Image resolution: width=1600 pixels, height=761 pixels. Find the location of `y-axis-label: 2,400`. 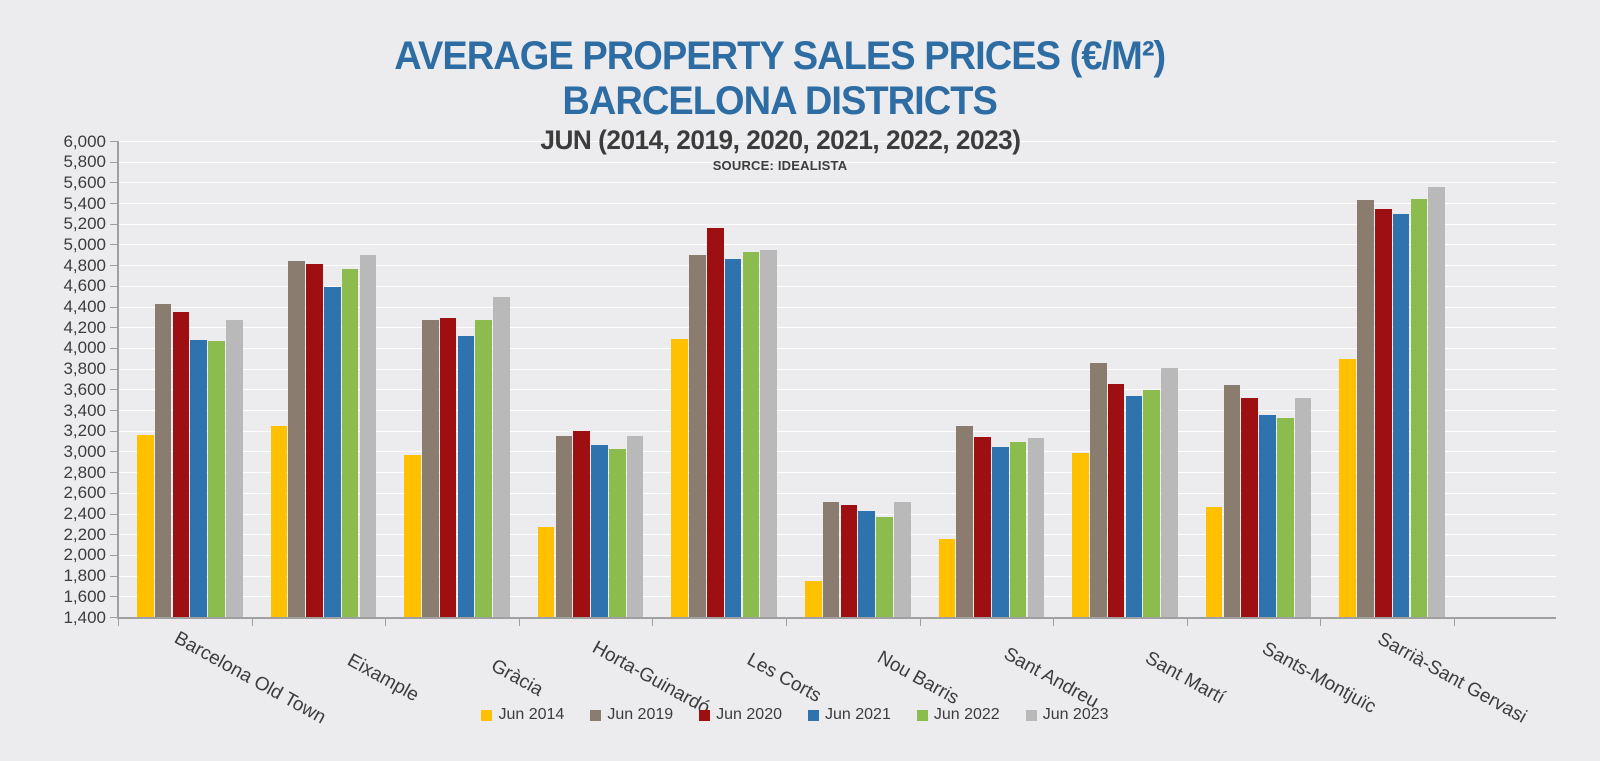

y-axis-label: 2,400 is located at coordinates (84, 514).